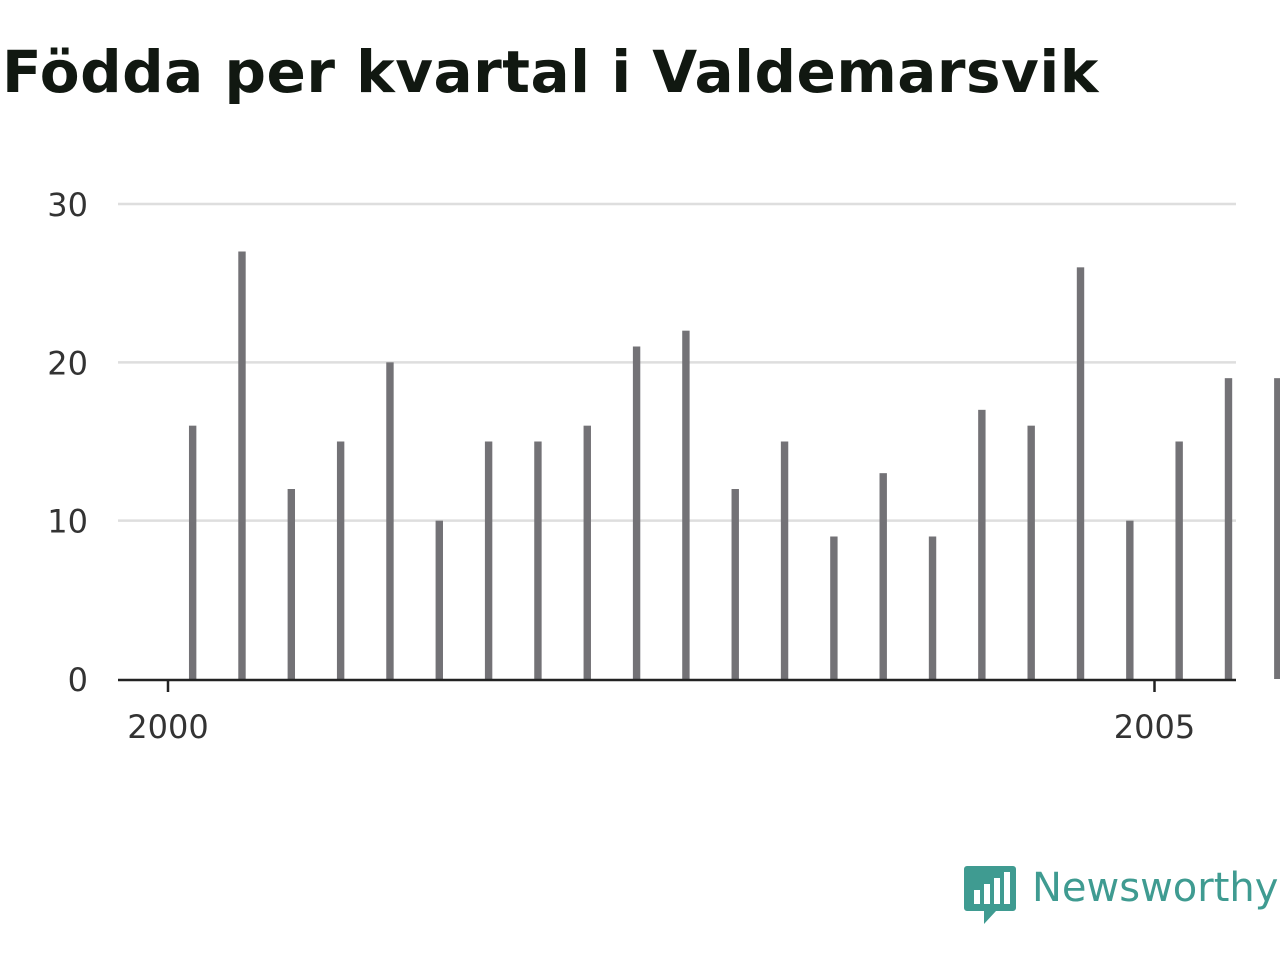 The width and height of the screenshot is (1280, 960). I want to click on x-tick-label: 2005, so click(1154, 727).